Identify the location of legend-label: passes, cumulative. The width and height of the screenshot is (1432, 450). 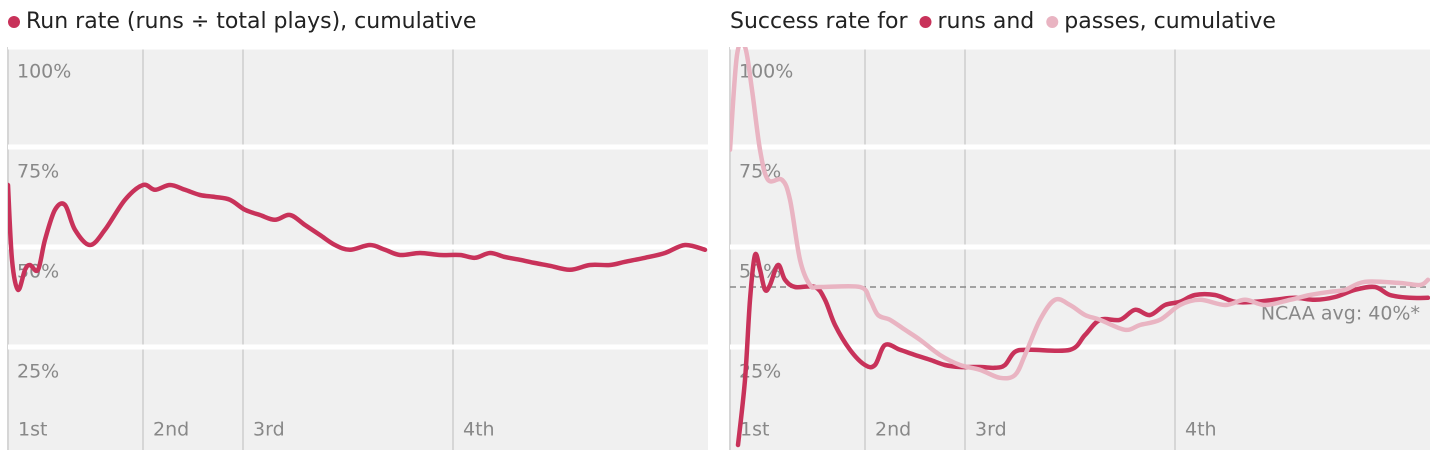
(1170, 21).